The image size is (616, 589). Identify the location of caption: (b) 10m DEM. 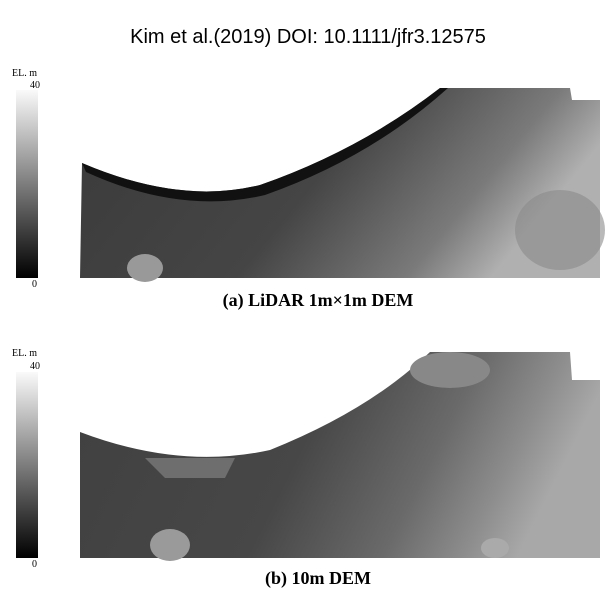
(318, 578).